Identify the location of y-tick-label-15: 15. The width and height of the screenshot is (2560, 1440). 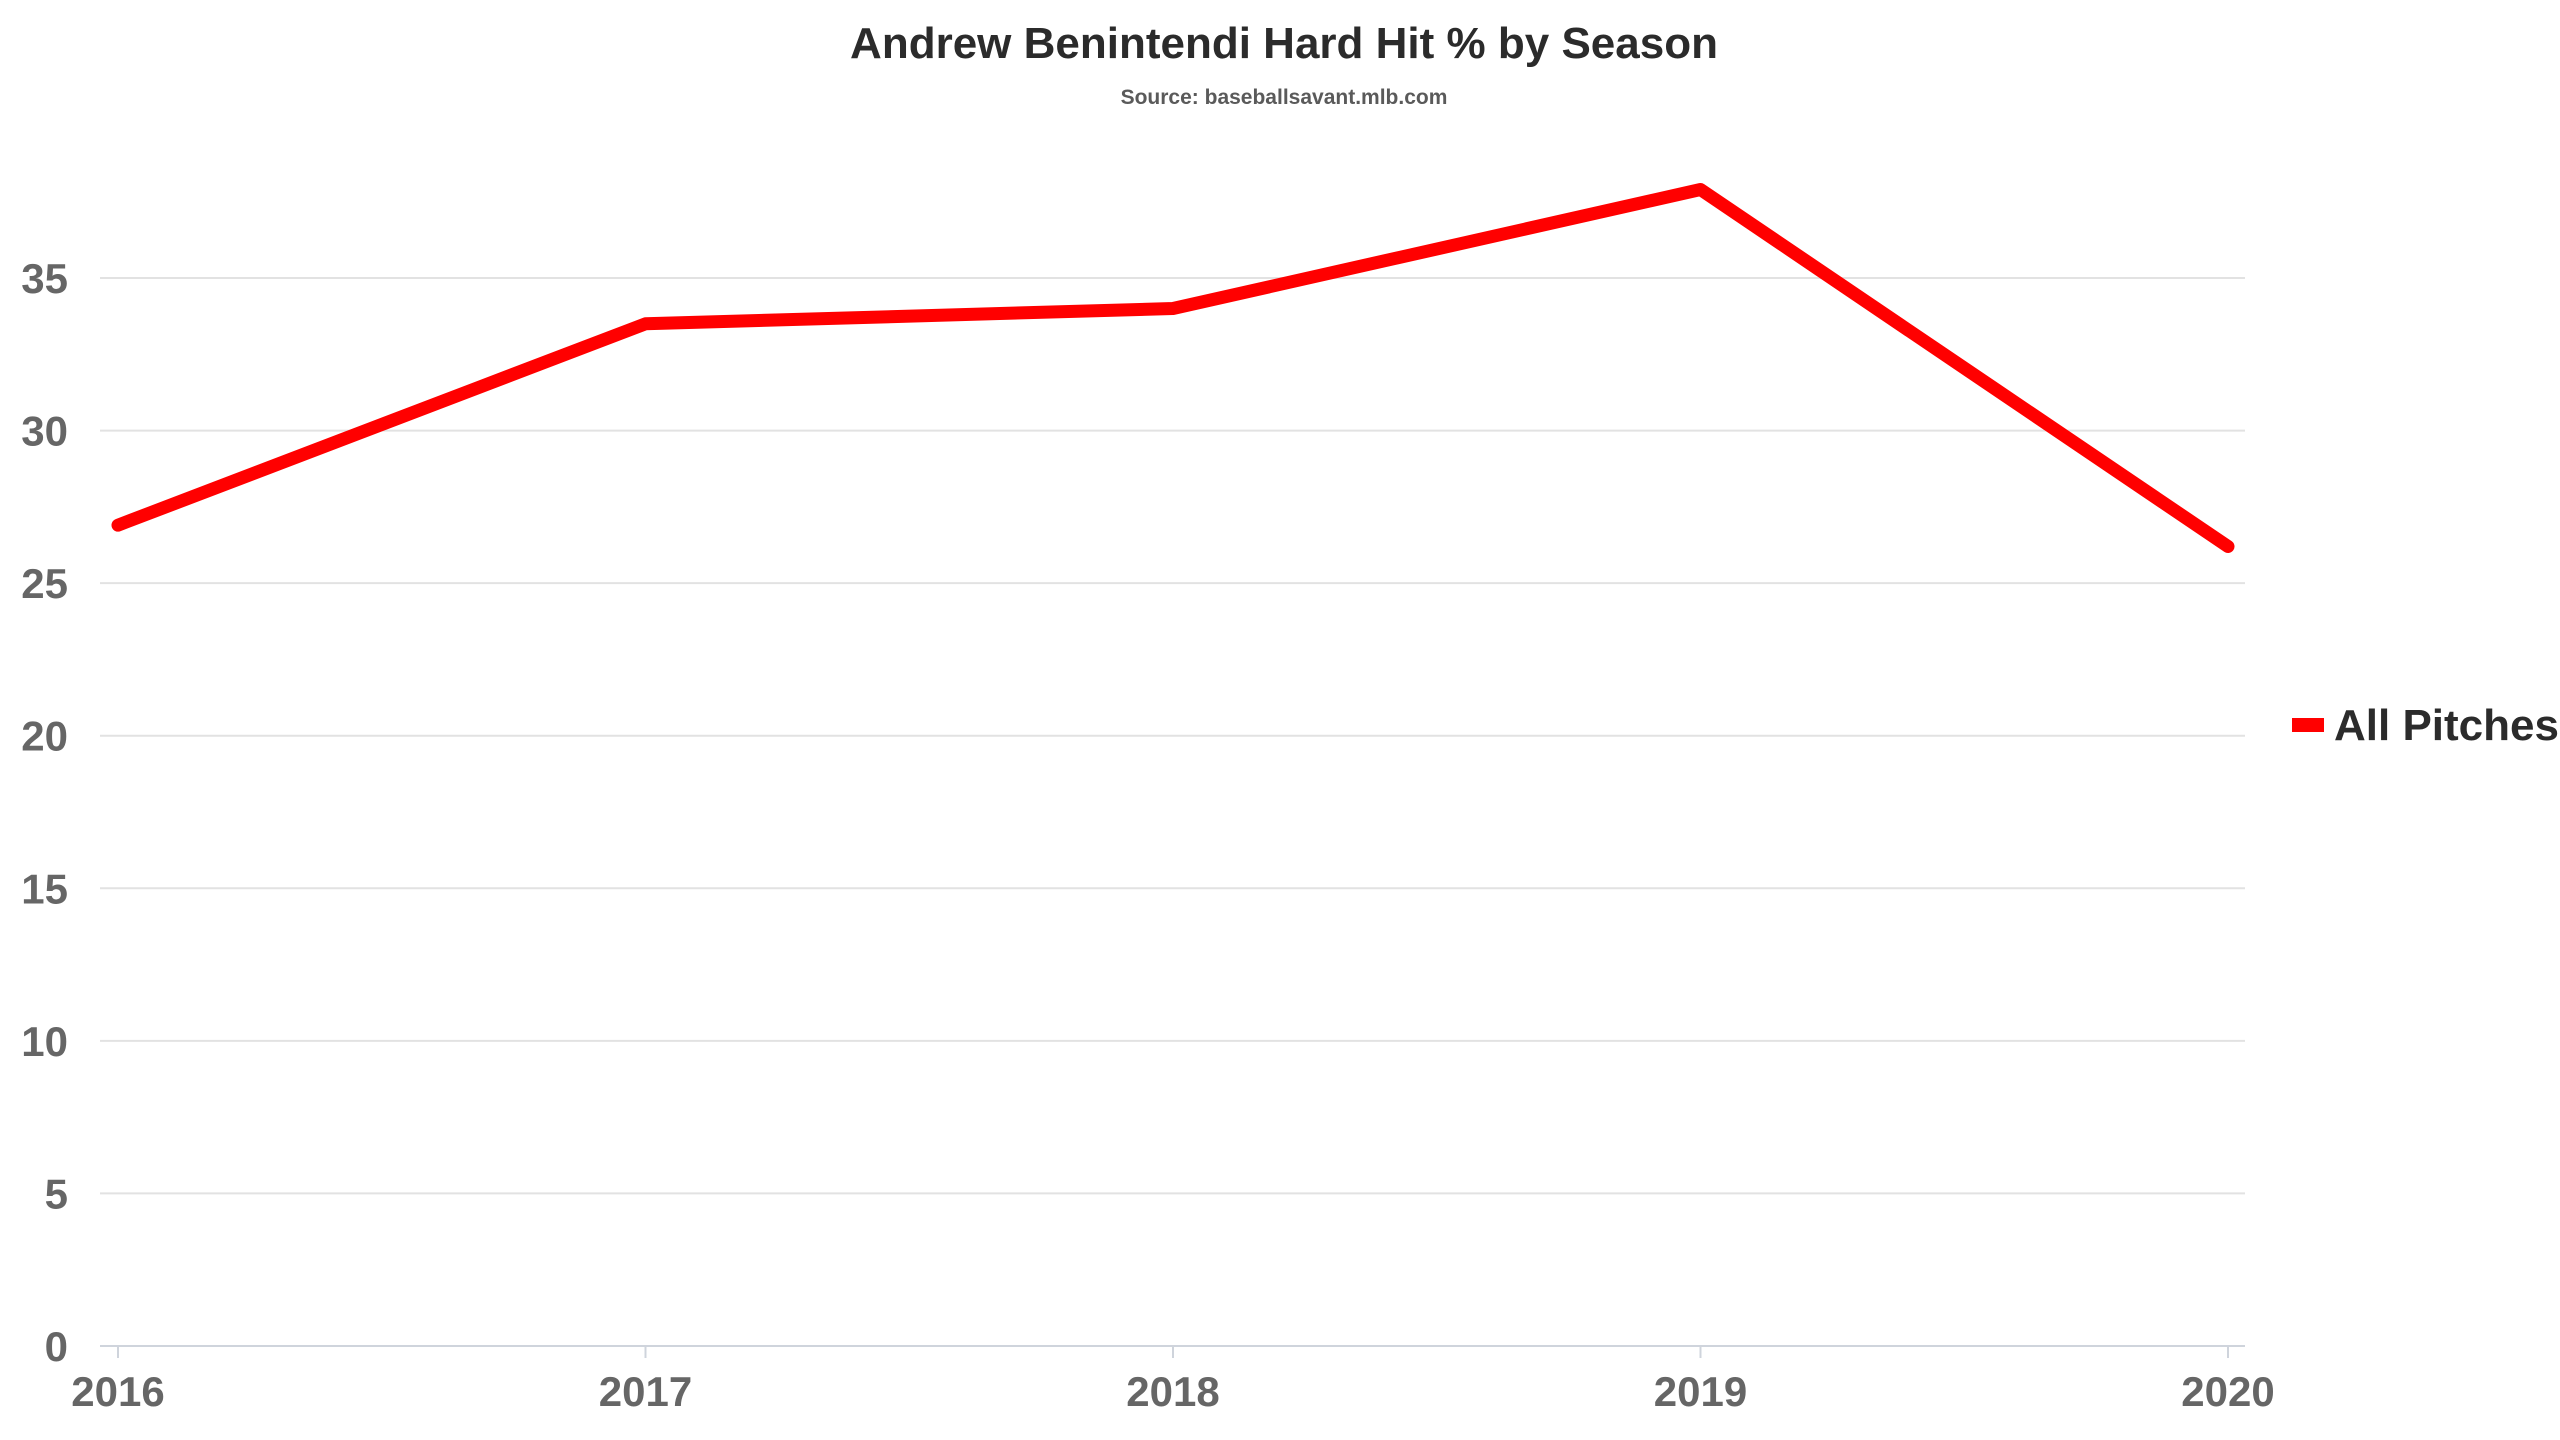
(44, 888).